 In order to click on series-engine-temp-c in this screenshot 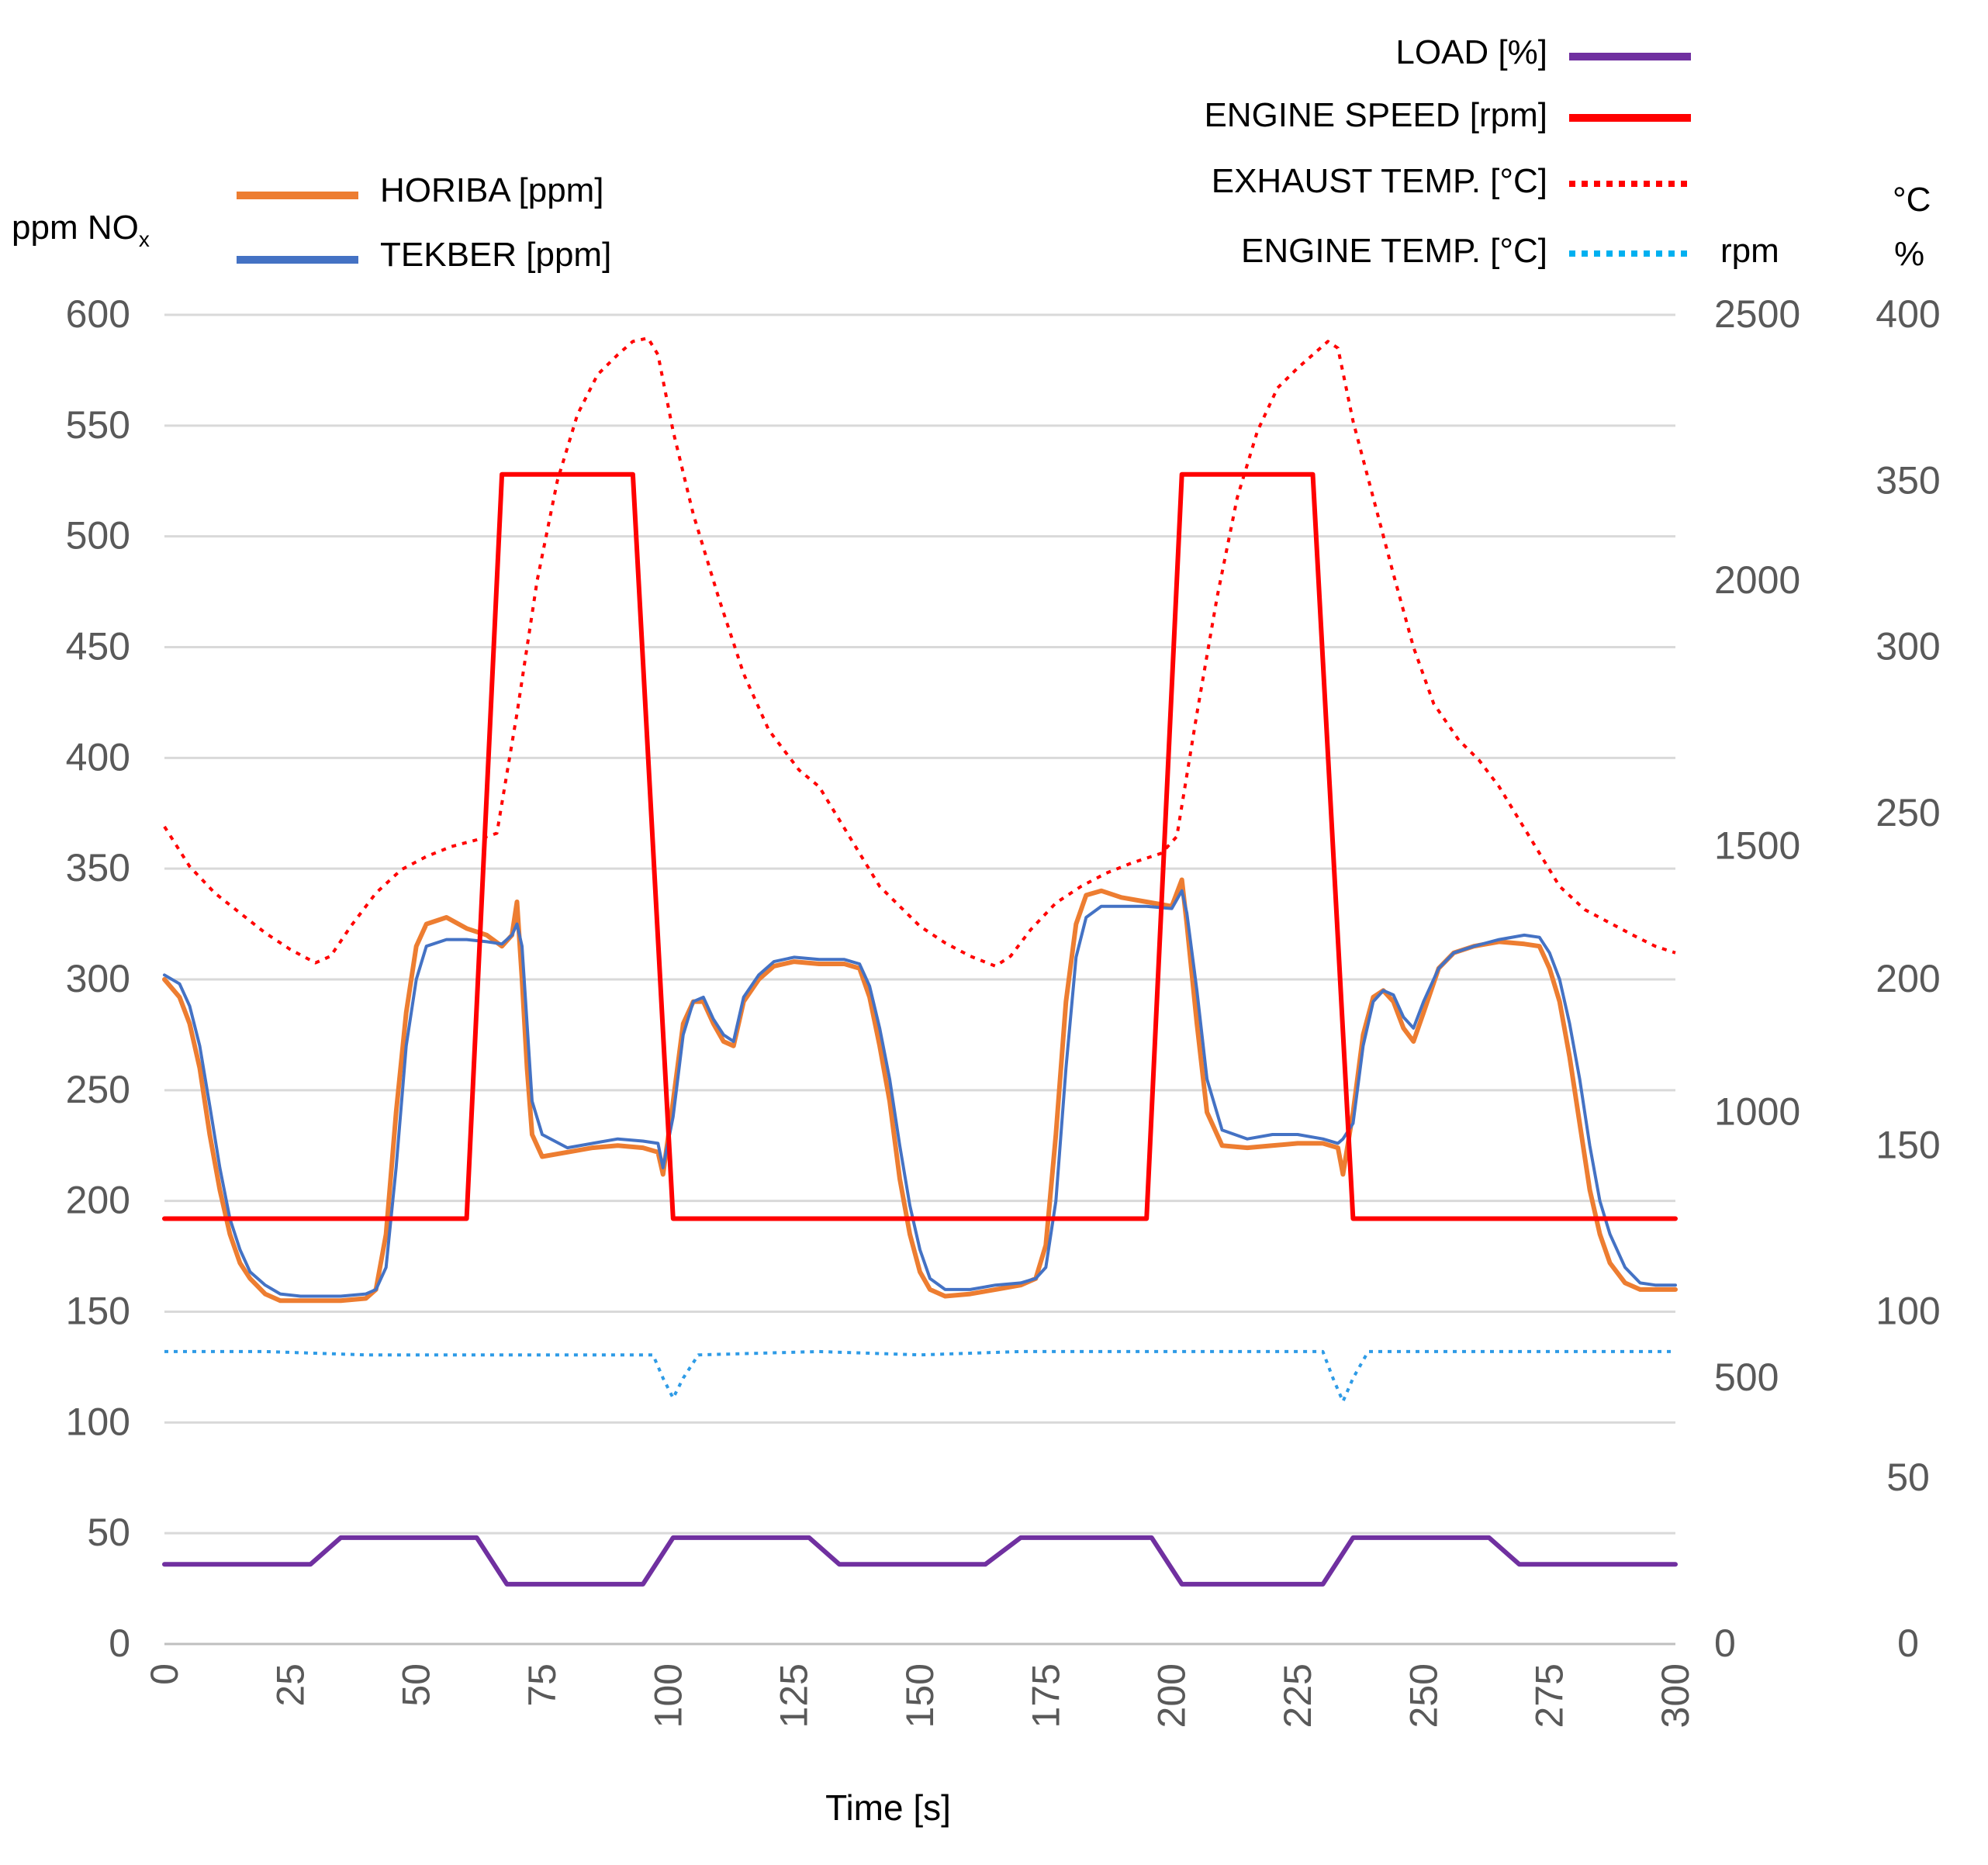, I will do `click(919, 1376)`.